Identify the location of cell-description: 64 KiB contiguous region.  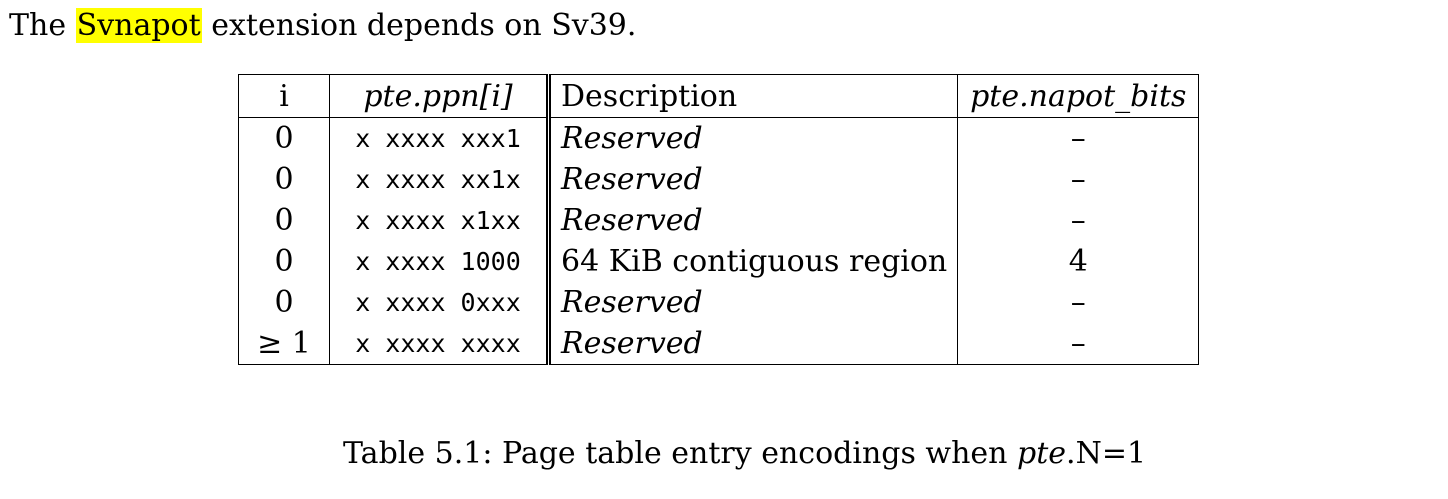
(751, 261).